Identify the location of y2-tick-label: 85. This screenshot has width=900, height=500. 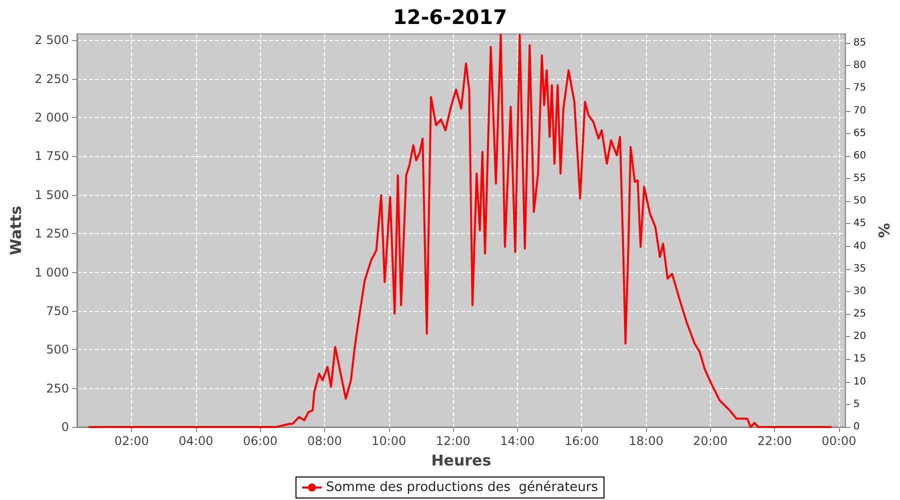
(859, 43).